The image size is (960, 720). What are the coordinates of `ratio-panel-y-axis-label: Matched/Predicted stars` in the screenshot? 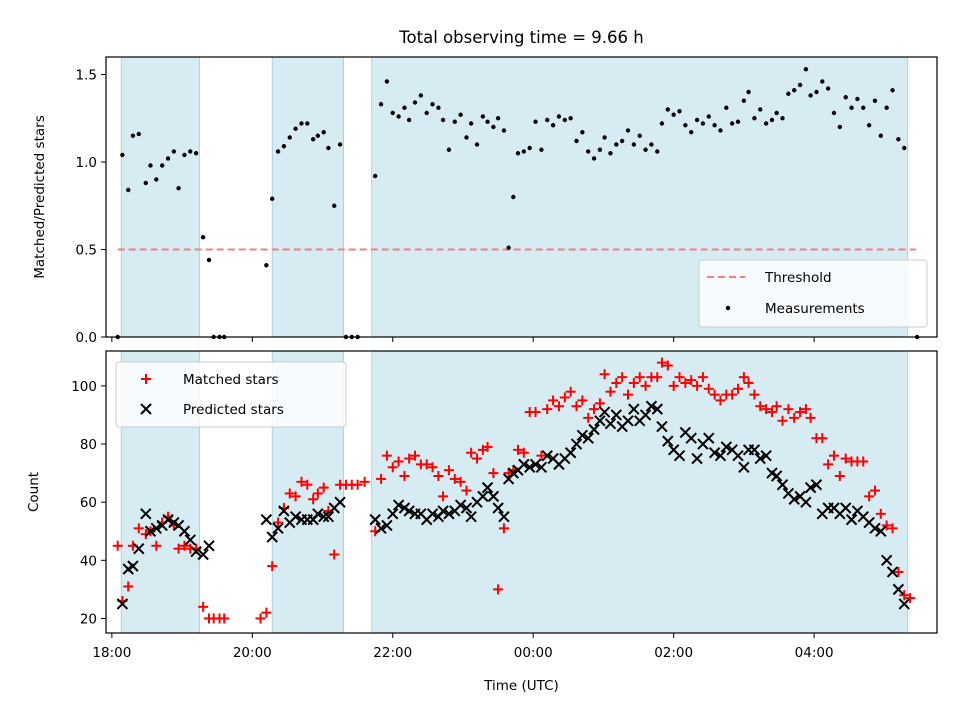 It's located at (40, 196).